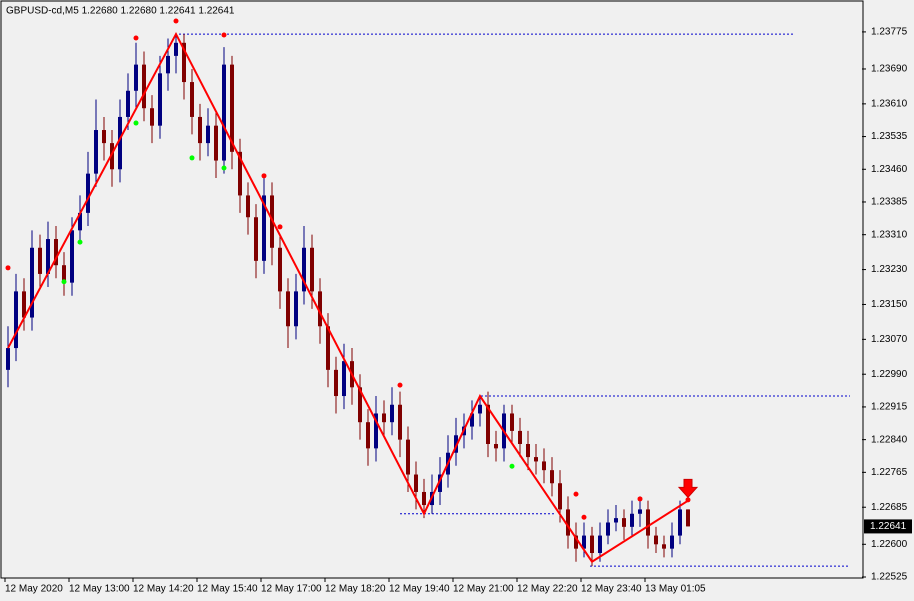 This screenshot has width=914, height=601. What do you see at coordinates (889, 136) in the screenshot?
I see `y-tick-label: 1.23535` at bounding box center [889, 136].